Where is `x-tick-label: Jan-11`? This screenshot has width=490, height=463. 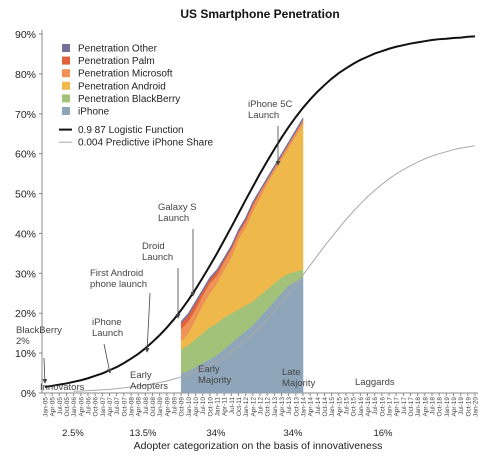 x-tick-label: Jan-11 is located at coordinates (218, 407).